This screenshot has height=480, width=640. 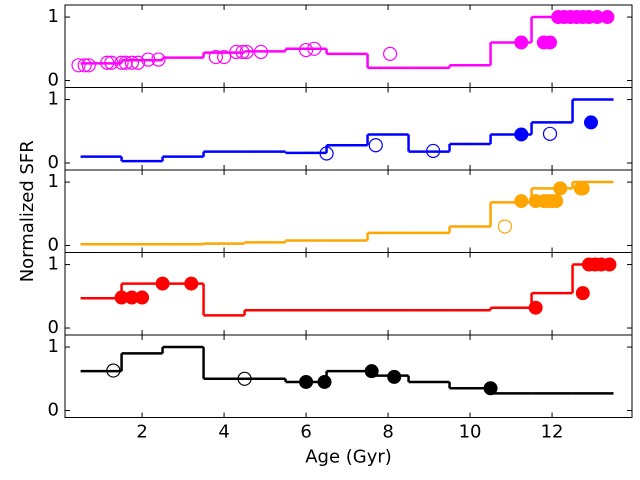 What do you see at coordinates (305, 432) in the screenshot?
I see `x-tick-label: 6` at bounding box center [305, 432].